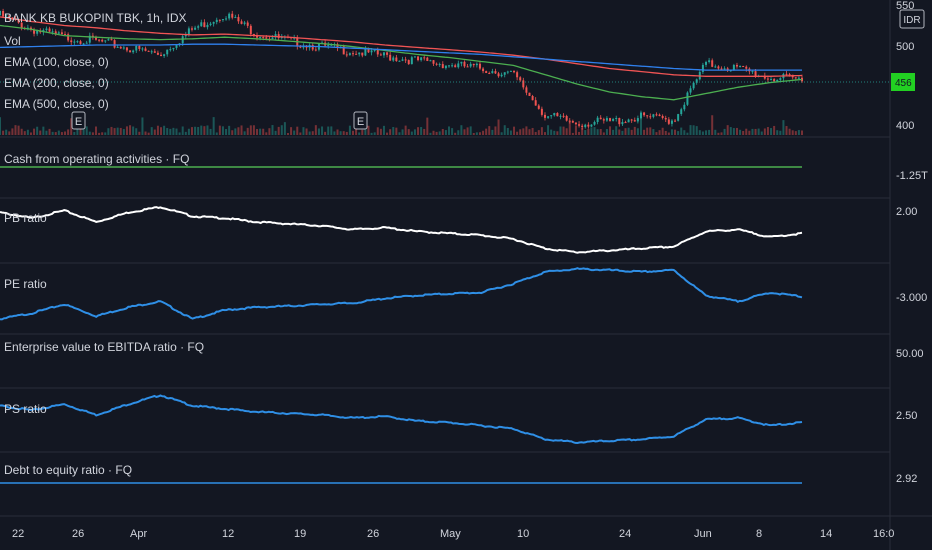 The width and height of the screenshot is (932, 550). I want to click on time-tick-22: 22, so click(18, 534).